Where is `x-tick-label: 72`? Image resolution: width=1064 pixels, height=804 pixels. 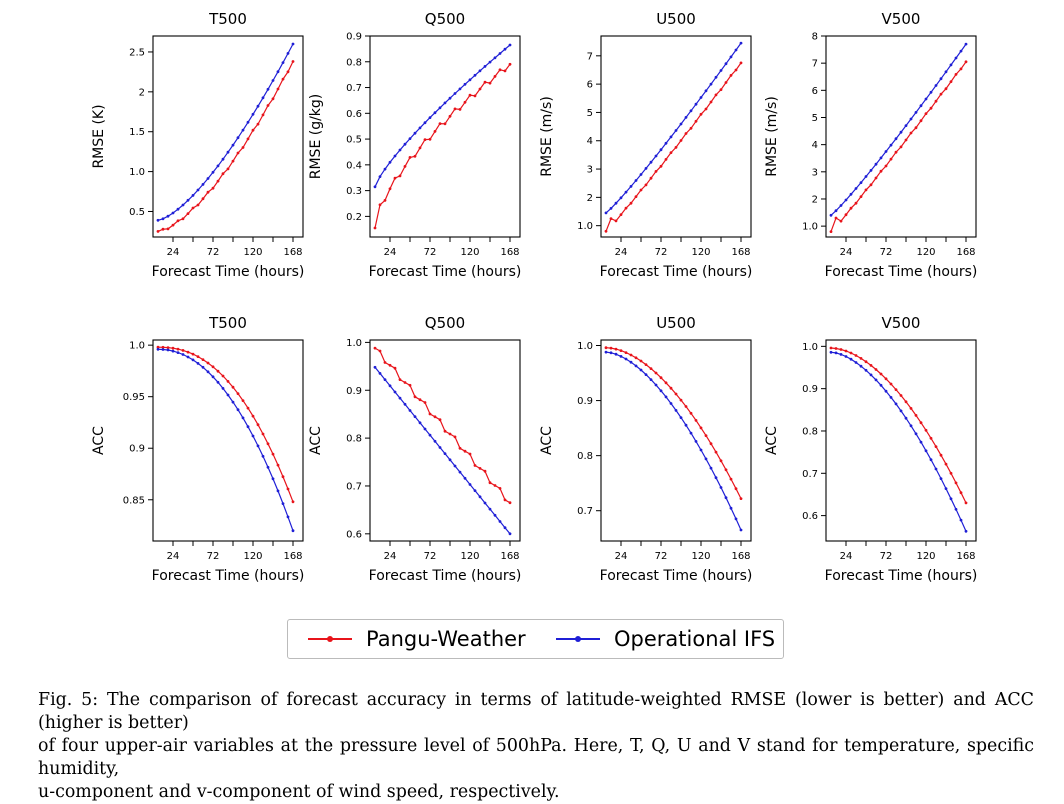 x-tick-label: 72 is located at coordinates (886, 556).